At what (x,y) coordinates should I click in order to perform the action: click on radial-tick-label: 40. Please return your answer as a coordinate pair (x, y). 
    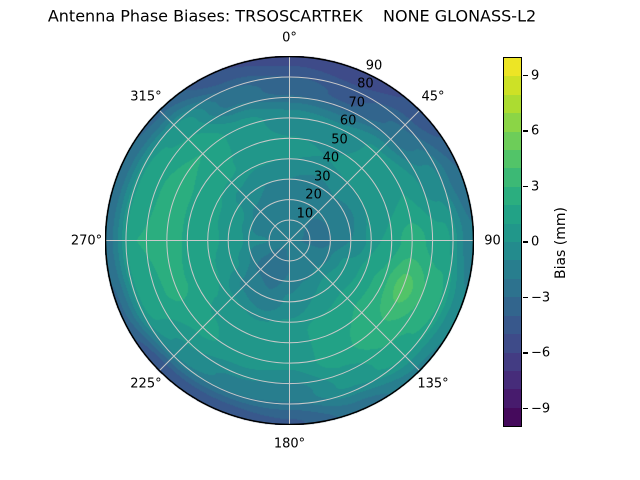
    Looking at the image, I should click on (331, 158).